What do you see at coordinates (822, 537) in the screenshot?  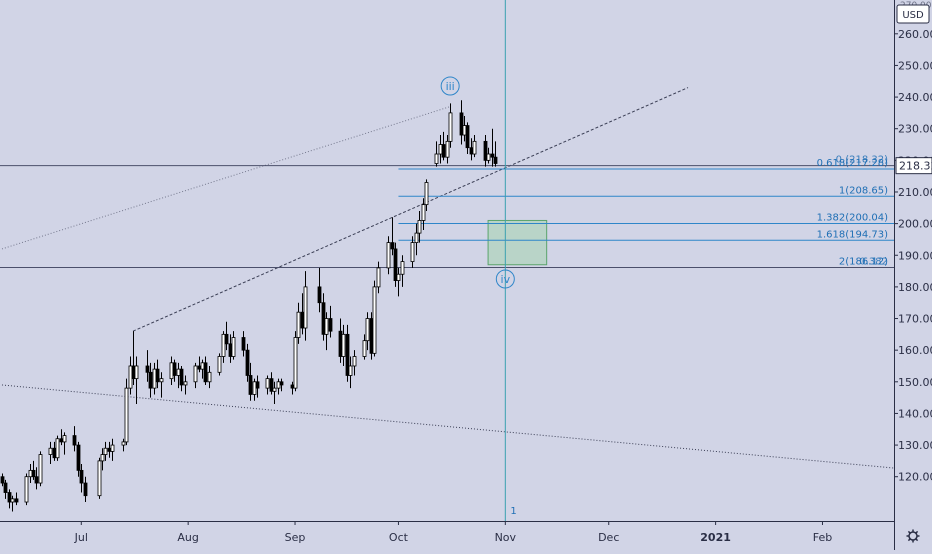 I see `time-tick-label: Feb` at bounding box center [822, 537].